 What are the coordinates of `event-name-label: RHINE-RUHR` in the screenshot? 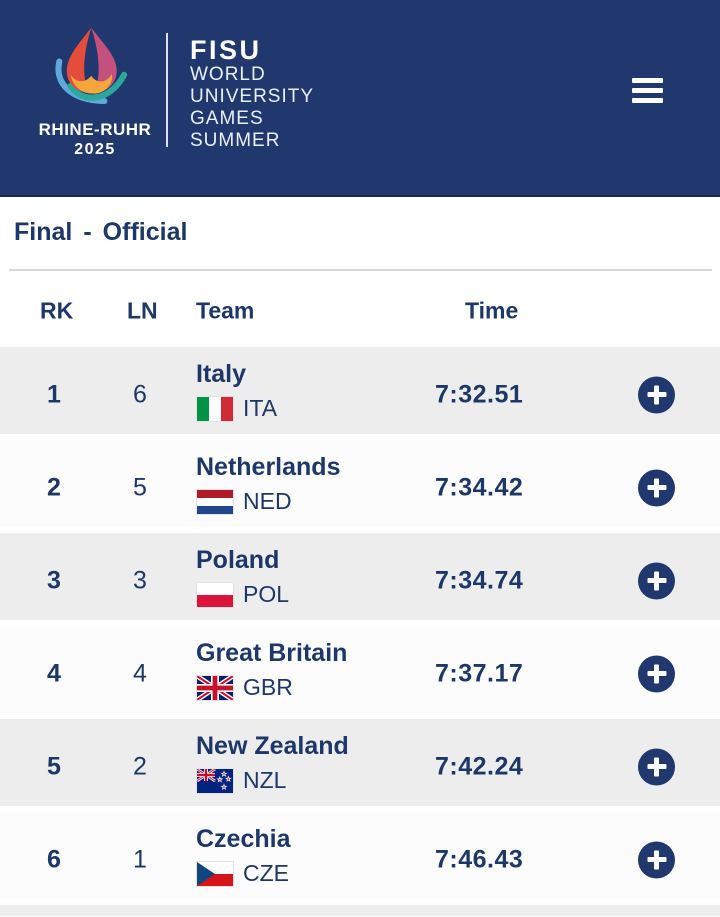 It's located at (95, 129).